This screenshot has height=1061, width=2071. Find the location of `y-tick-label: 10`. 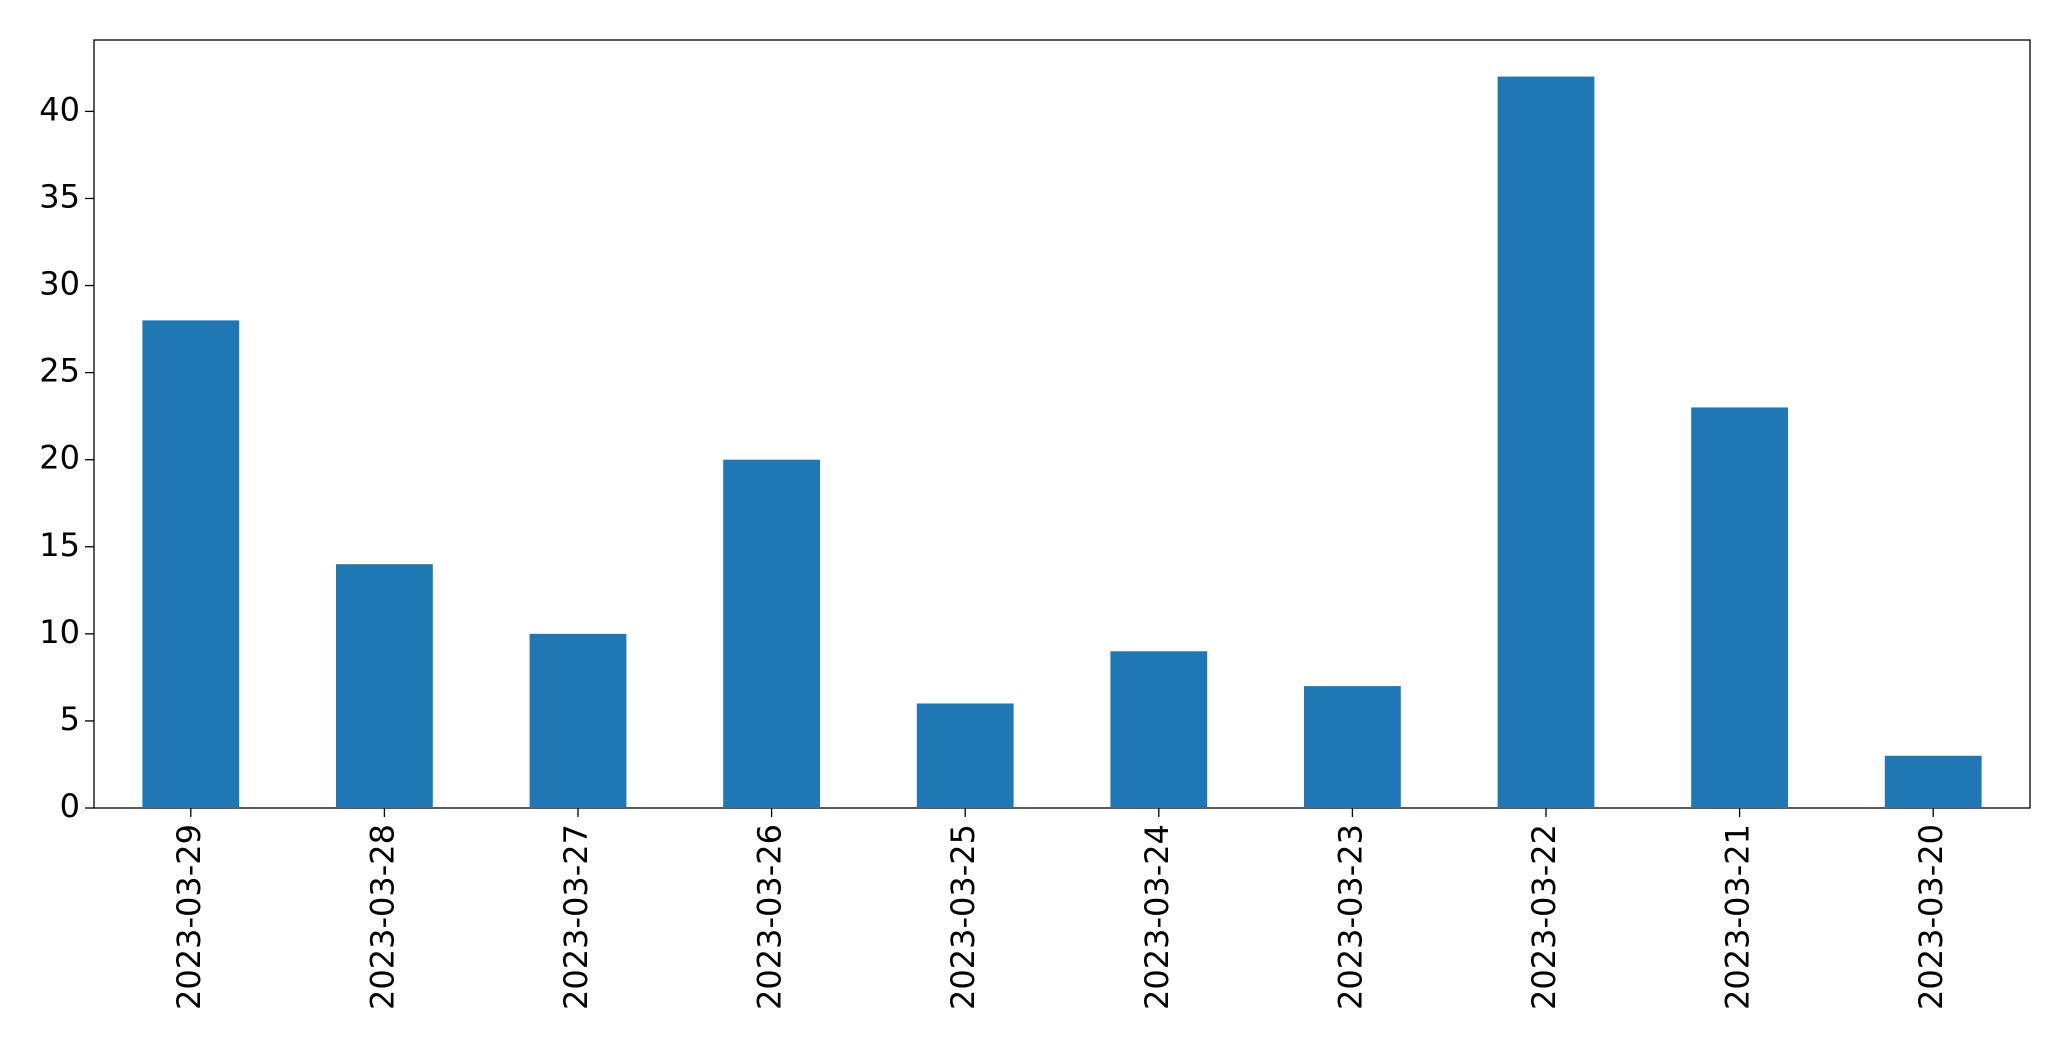

y-tick-label: 10 is located at coordinates (59, 632).